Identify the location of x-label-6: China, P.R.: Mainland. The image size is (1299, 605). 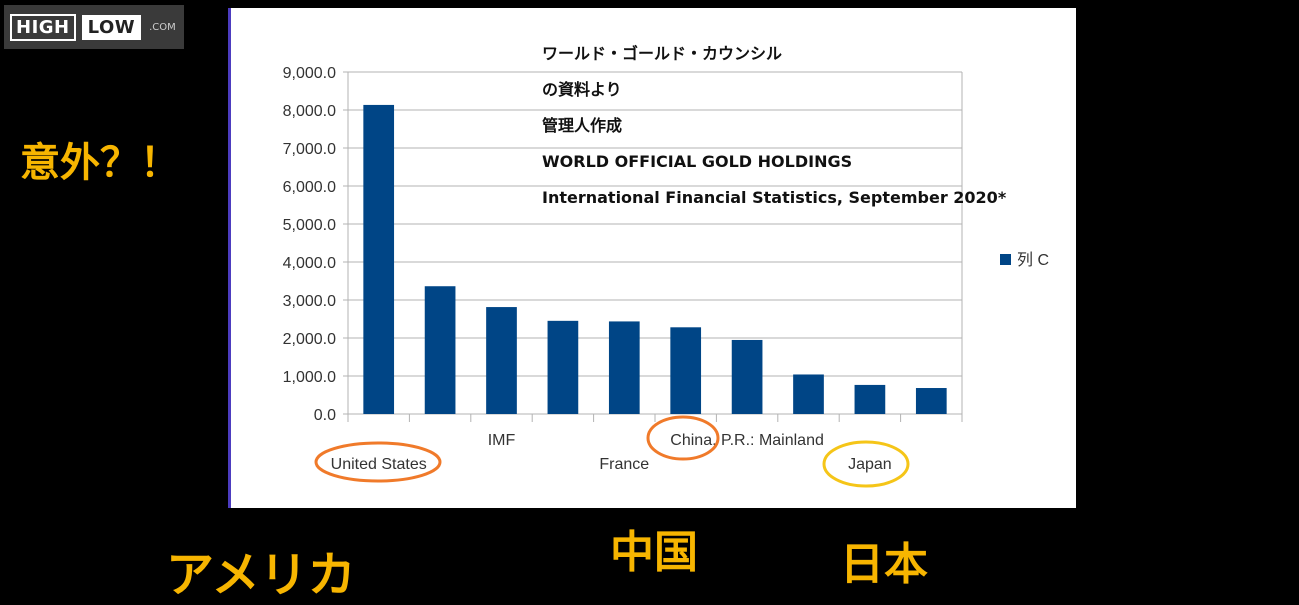
(747, 440).